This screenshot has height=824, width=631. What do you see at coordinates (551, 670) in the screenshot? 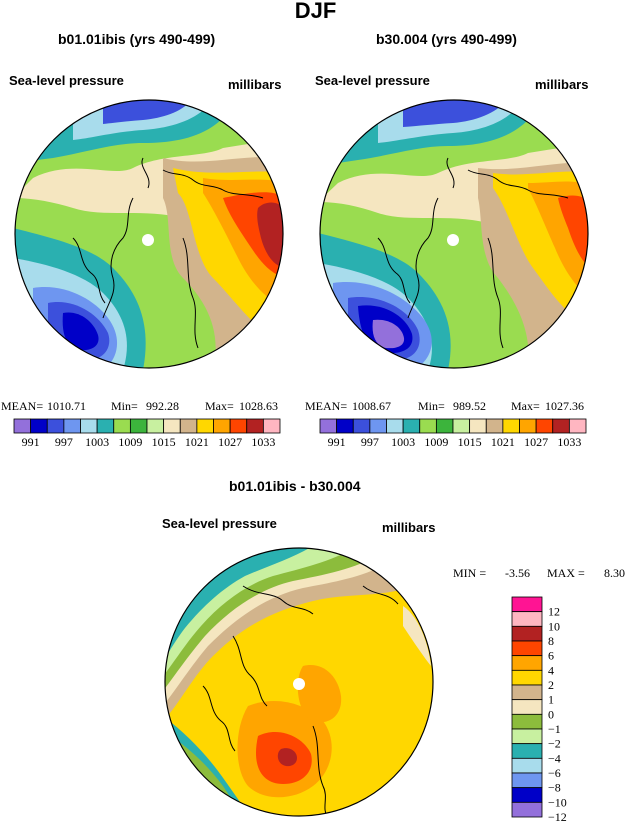
I see `colorbar-tick-label: 4` at bounding box center [551, 670].